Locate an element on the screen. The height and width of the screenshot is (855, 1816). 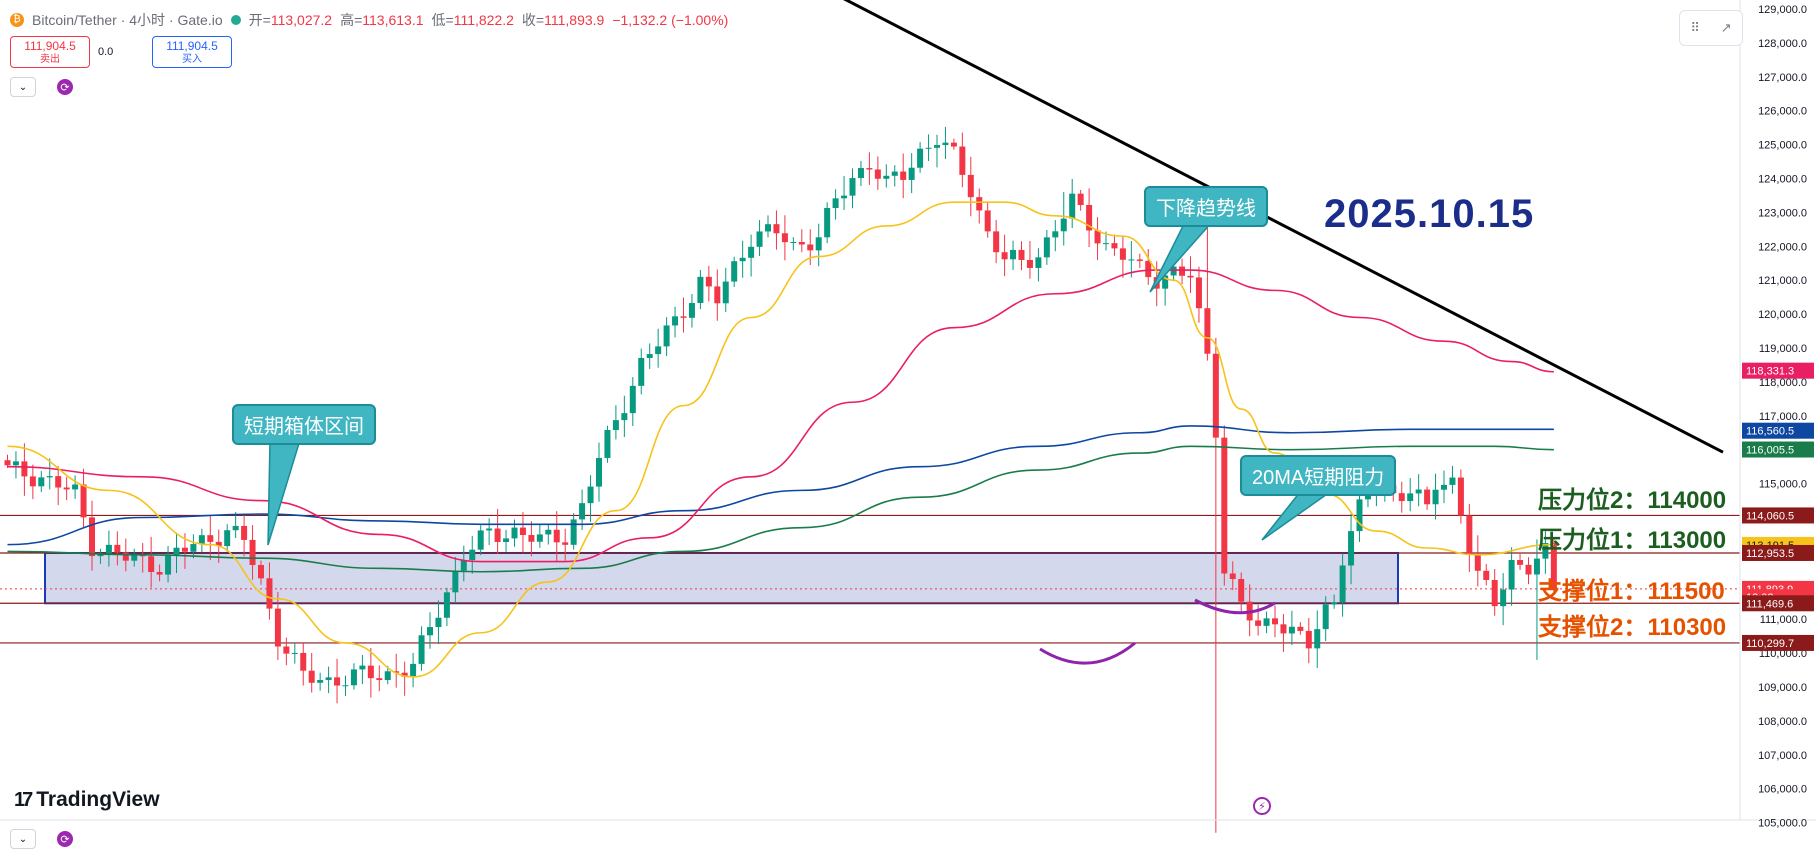
low-value: 111,822.2 is located at coordinates (483, 20).